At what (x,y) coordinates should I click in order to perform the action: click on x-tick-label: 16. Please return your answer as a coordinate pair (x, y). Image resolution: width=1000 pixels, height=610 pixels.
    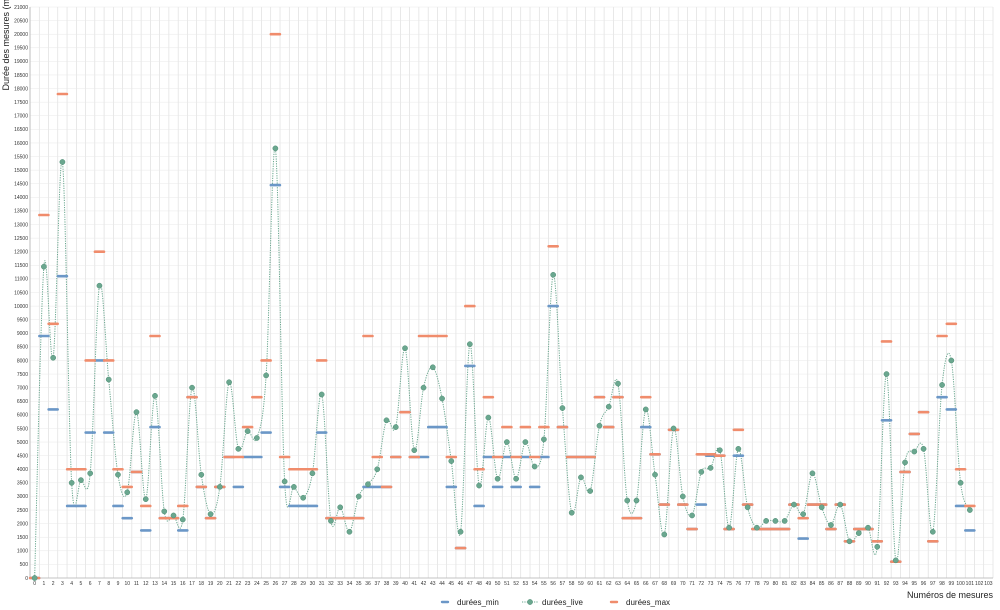
    Looking at the image, I should click on (183, 584).